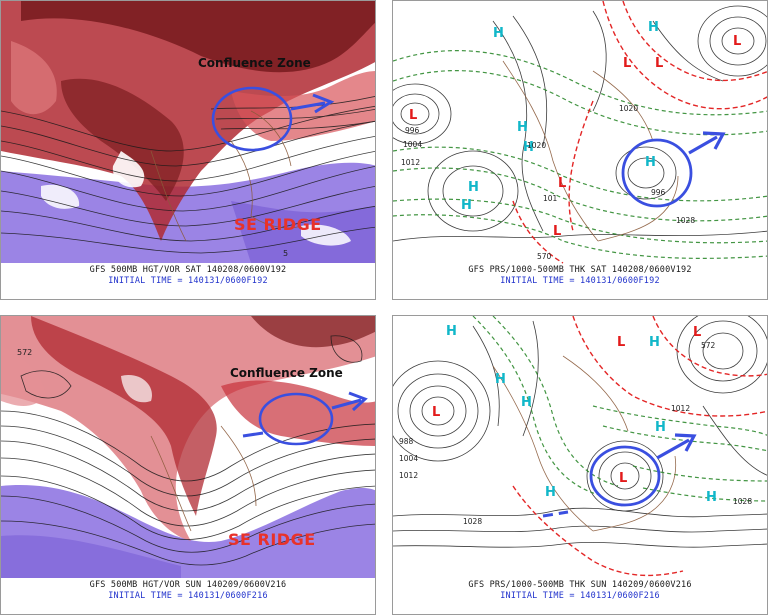  Describe the element at coordinates (25, 352) in the screenshot. I see `contour-number: 572` at that location.